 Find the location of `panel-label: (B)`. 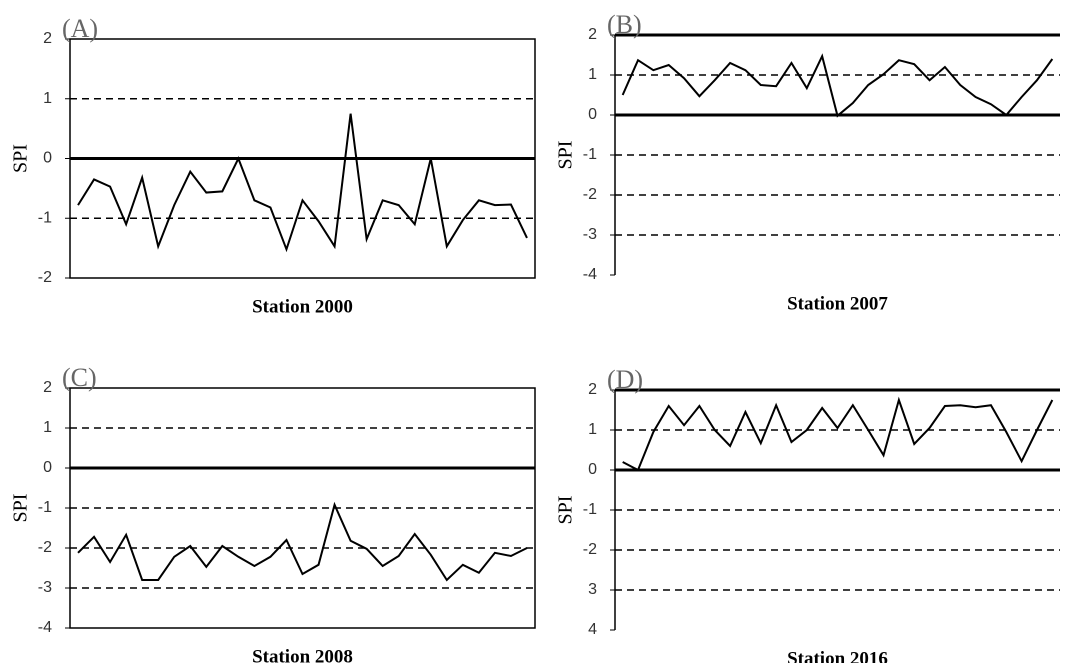

panel-label: (B) is located at coordinates (624, 24).